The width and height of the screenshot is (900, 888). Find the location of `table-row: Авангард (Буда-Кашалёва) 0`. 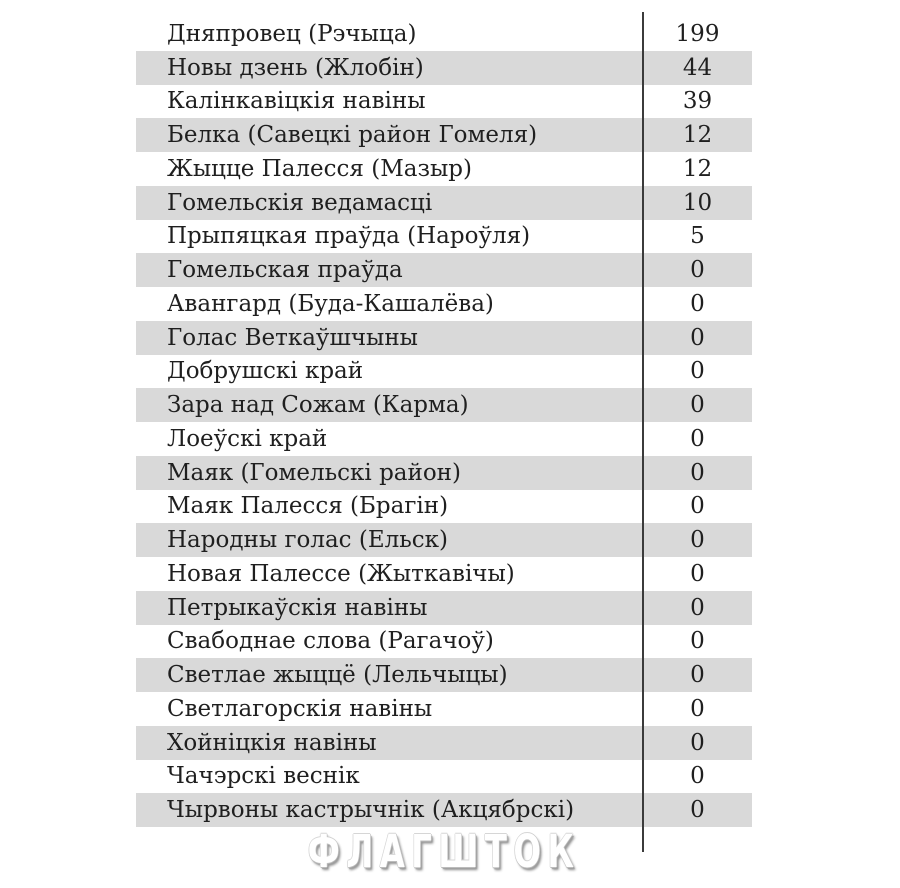

table-row: Авангард (Буда-Кашалёва) 0 is located at coordinates (444, 304).